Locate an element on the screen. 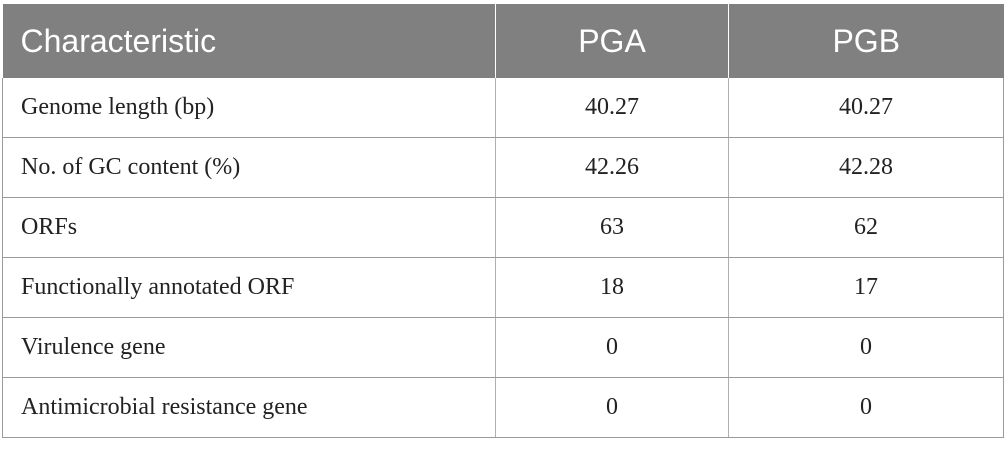 The height and width of the screenshot is (460, 1005). table-row: Functionally annotated ORF 18 17 is located at coordinates (503, 287).